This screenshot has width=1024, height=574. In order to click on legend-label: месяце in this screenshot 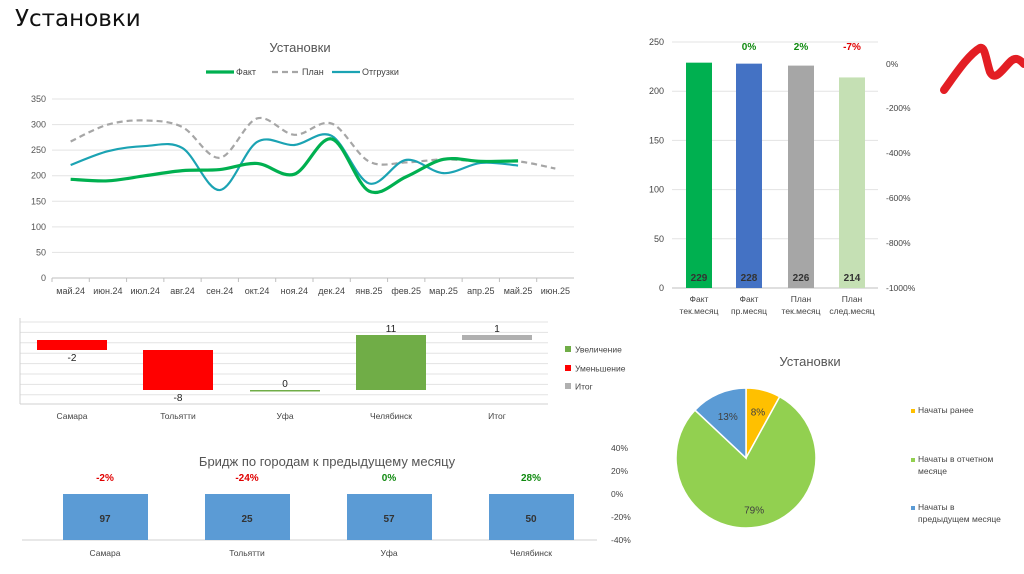, I will do `click(932, 471)`.